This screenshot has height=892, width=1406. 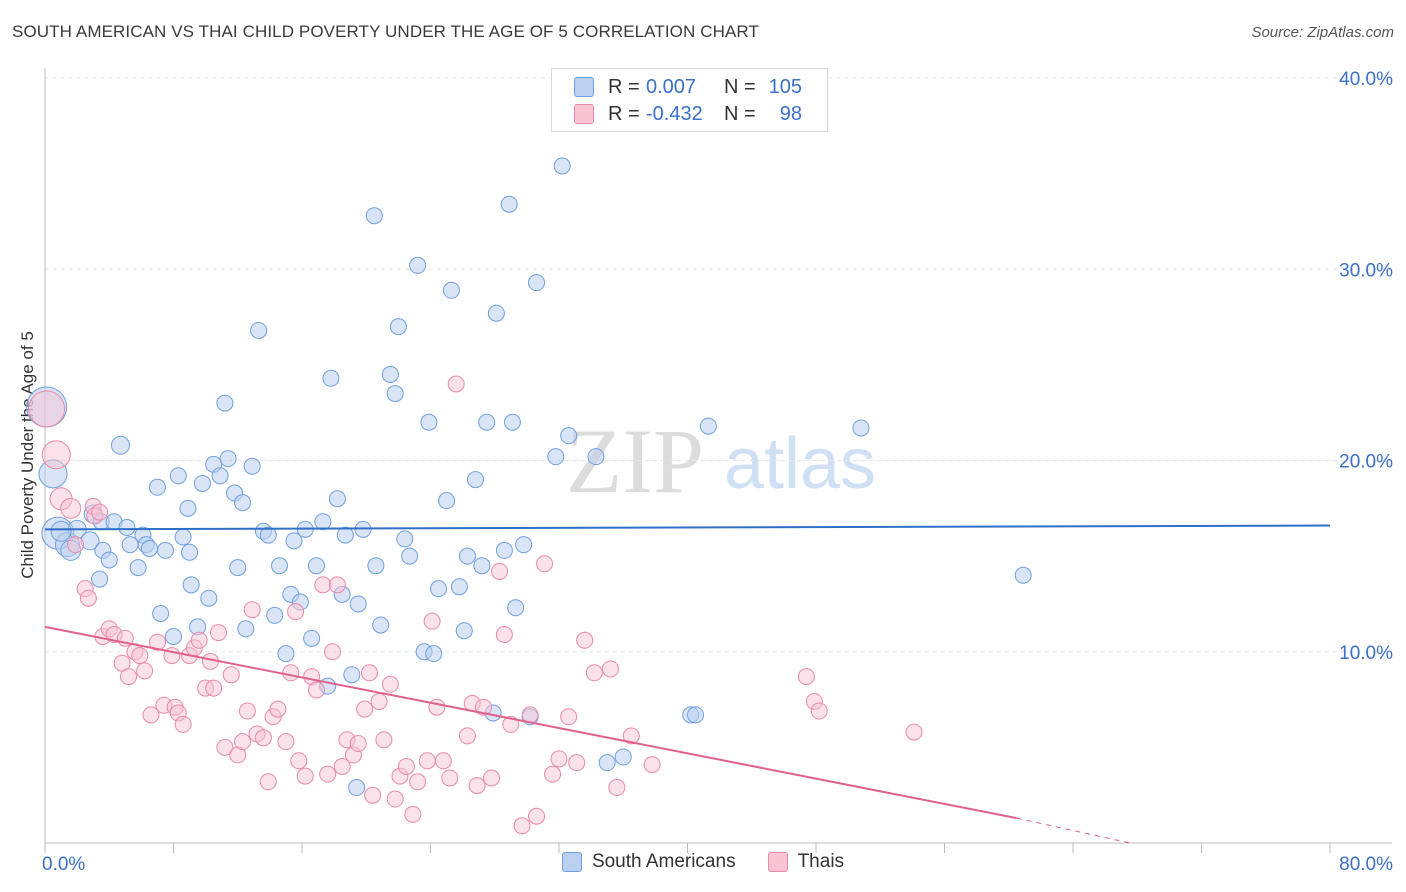 What do you see at coordinates (671, 86) in the screenshot?
I see `legend-r-value: 0.007` at bounding box center [671, 86].